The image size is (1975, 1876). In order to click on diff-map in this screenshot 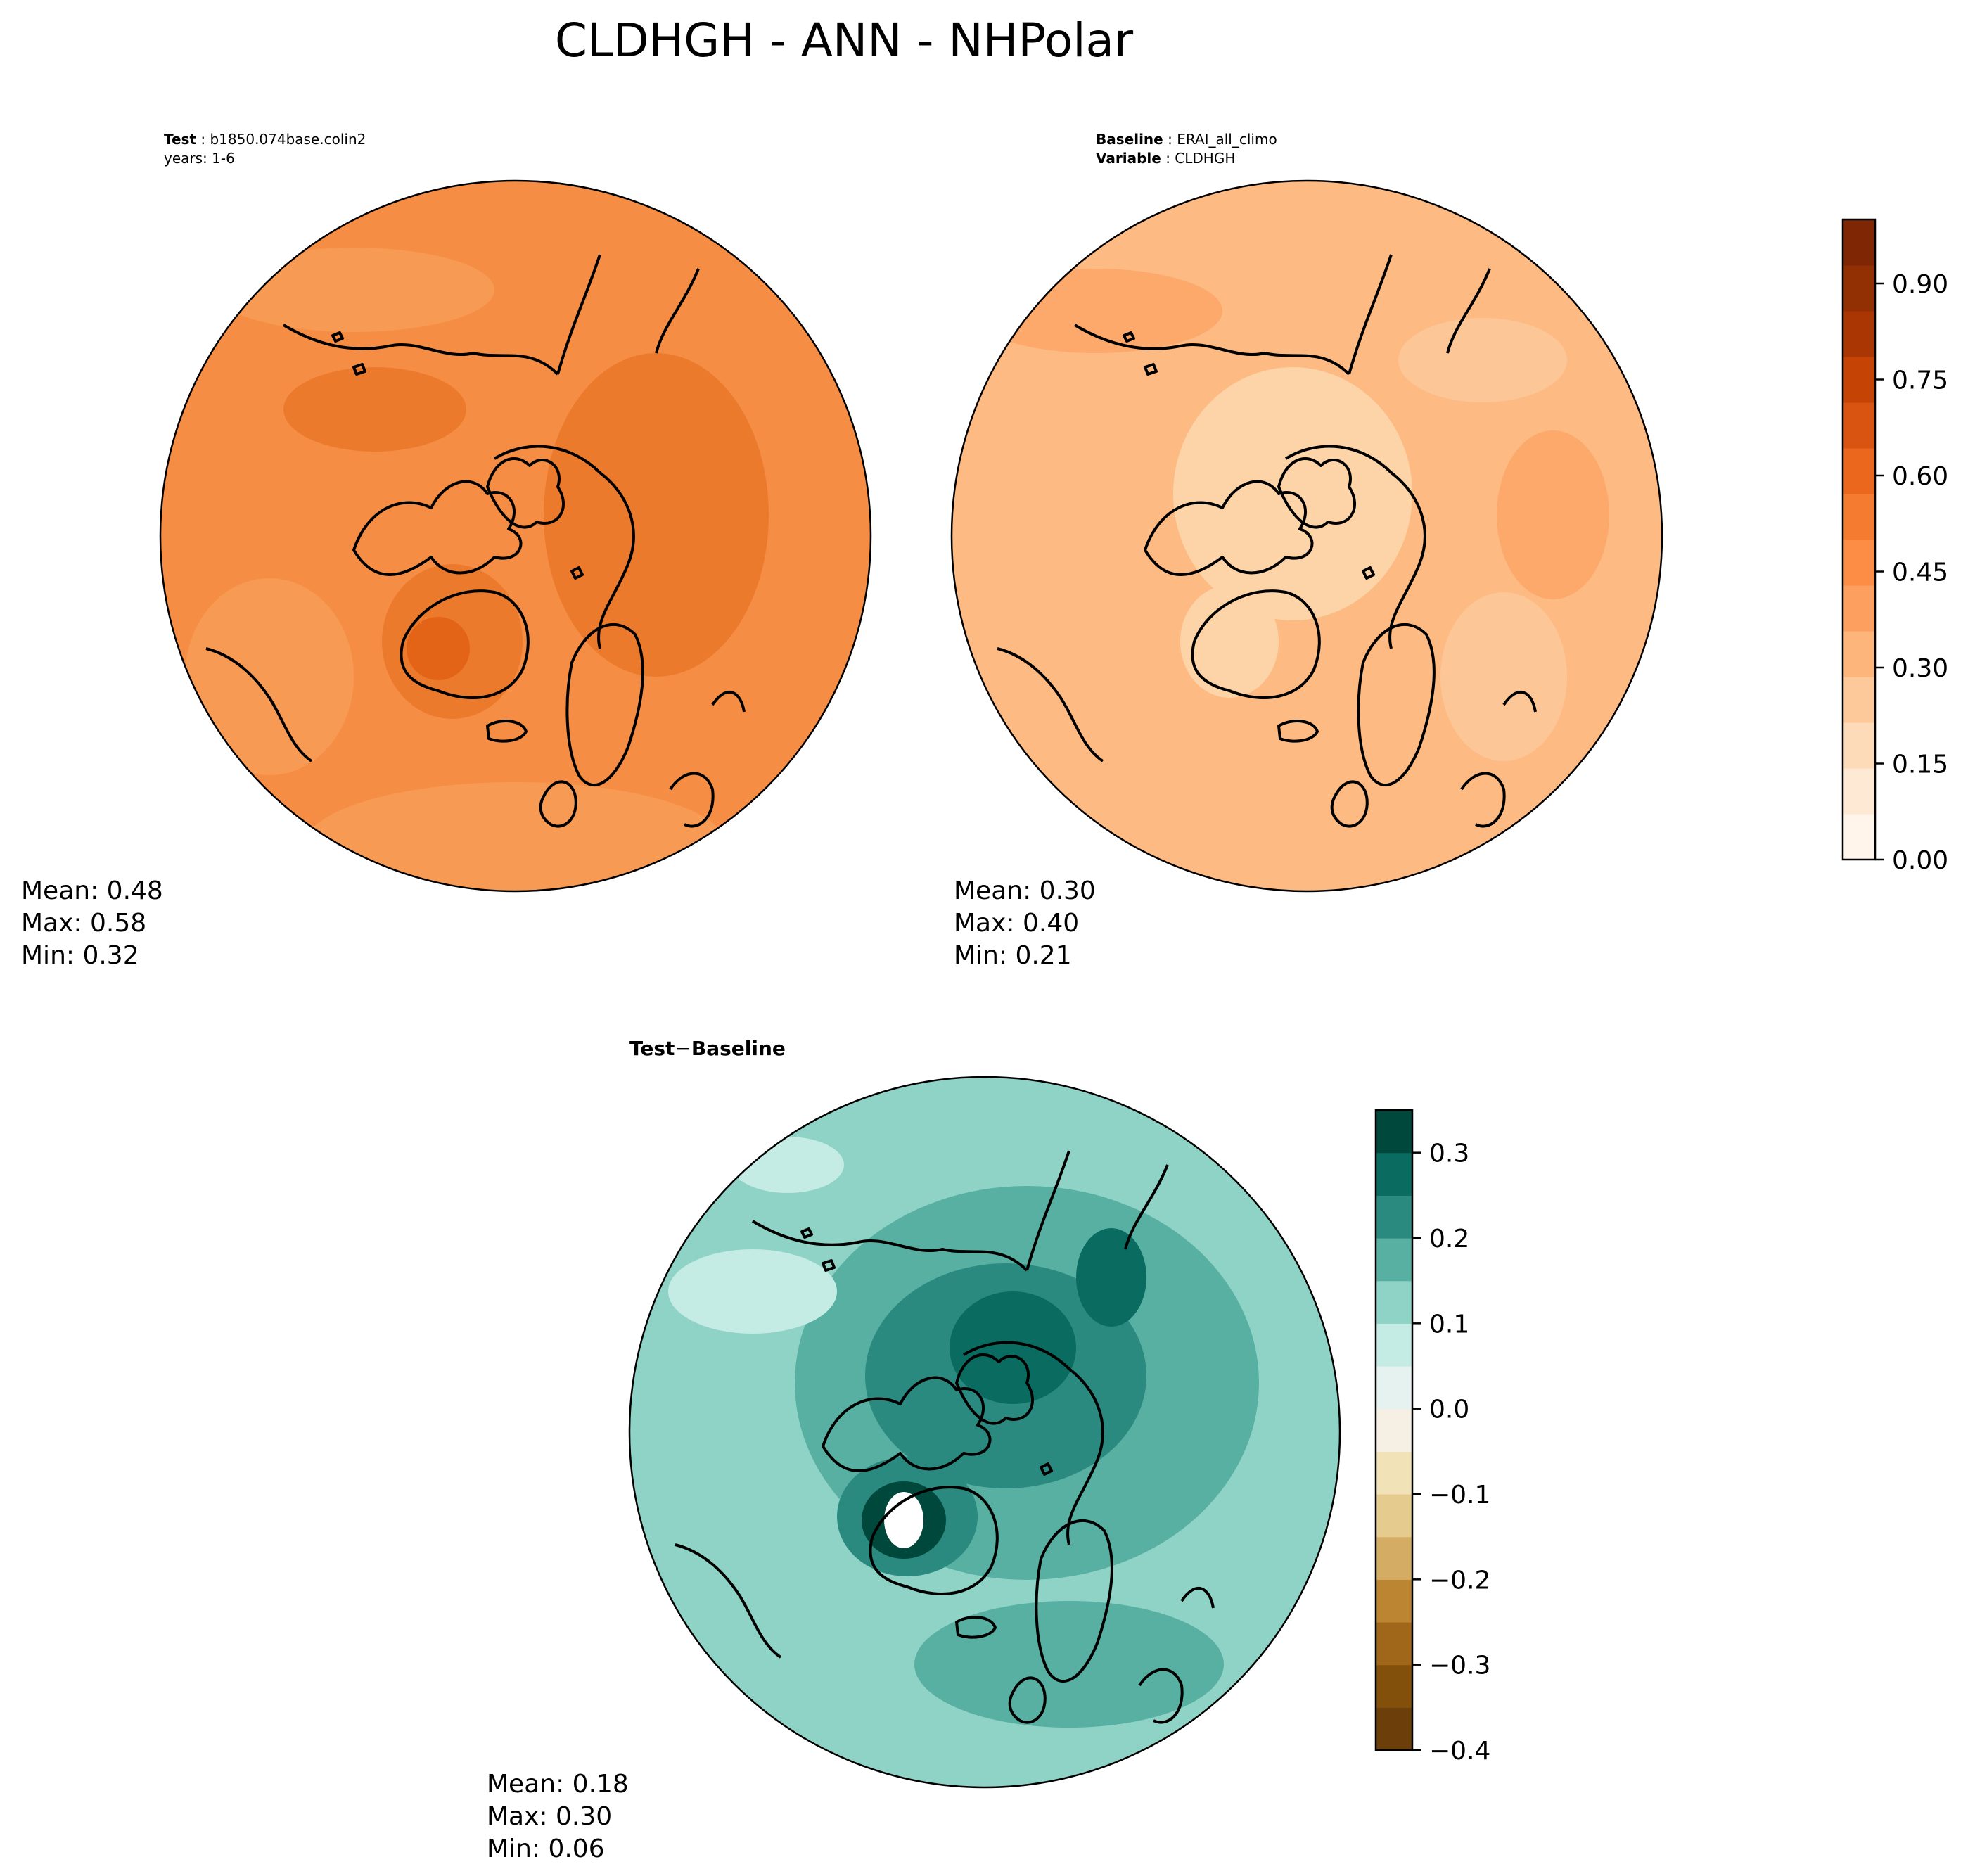, I will do `click(984, 1432)`.